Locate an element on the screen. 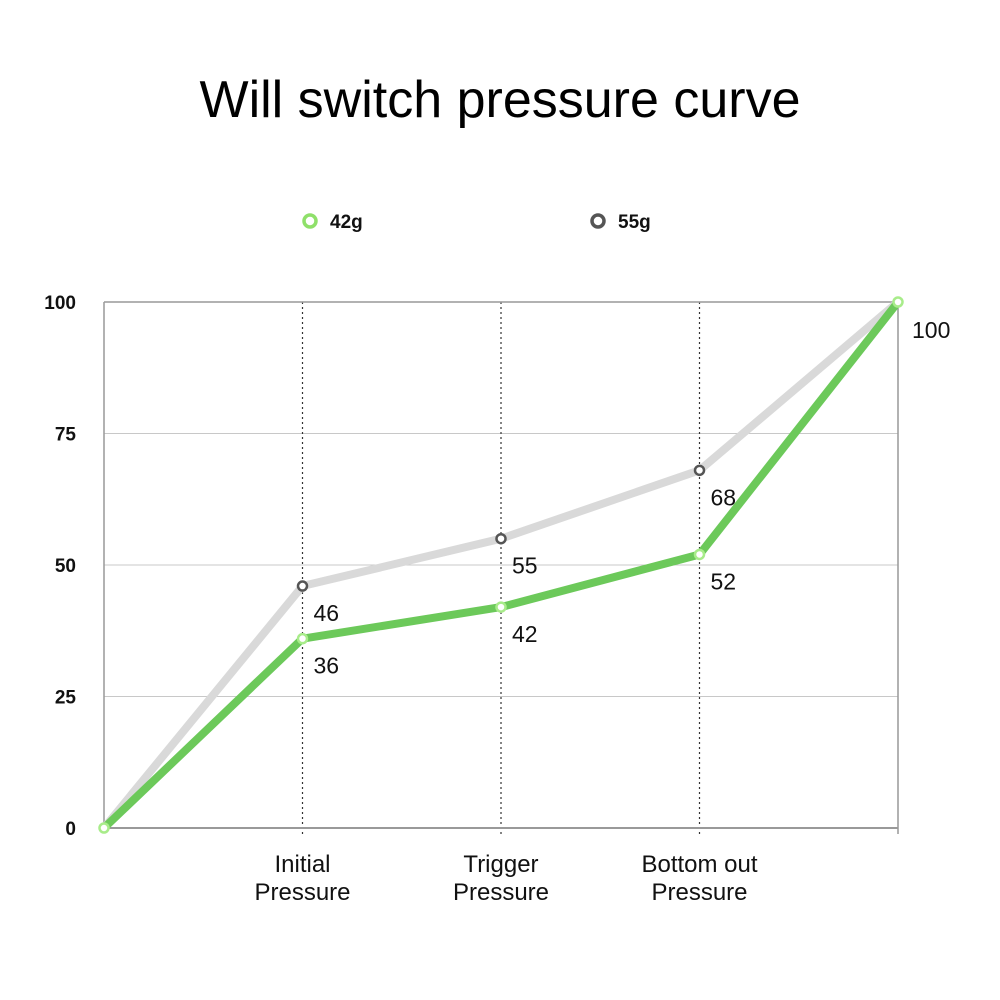 The width and height of the screenshot is (1000, 1000). legend-label-55g: 55g is located at coordinates (634, 222).